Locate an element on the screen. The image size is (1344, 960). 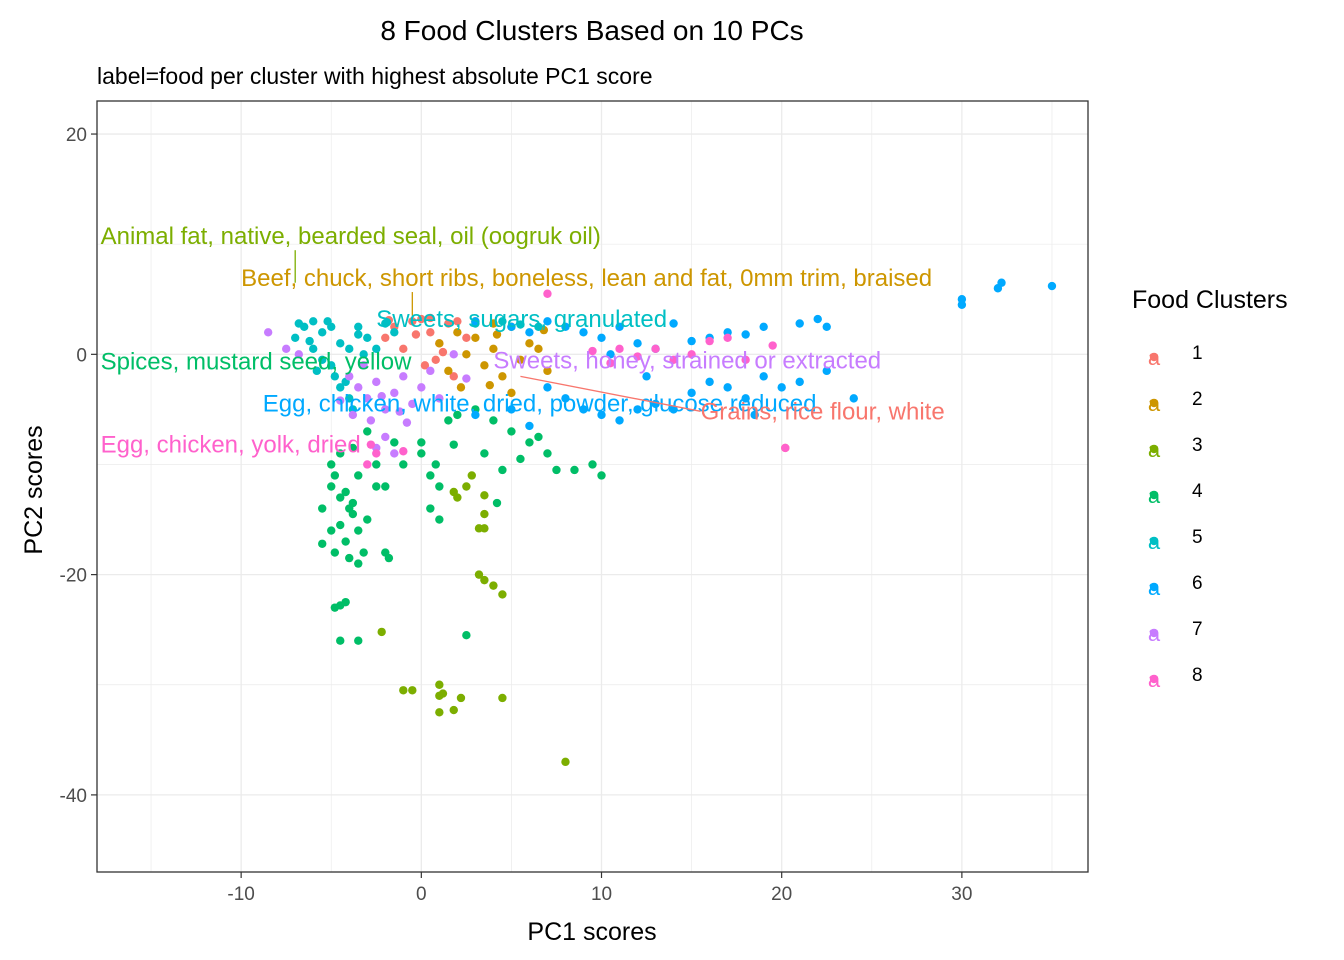
legend-title: Food Clusters is located at coordinates (1210, 300).